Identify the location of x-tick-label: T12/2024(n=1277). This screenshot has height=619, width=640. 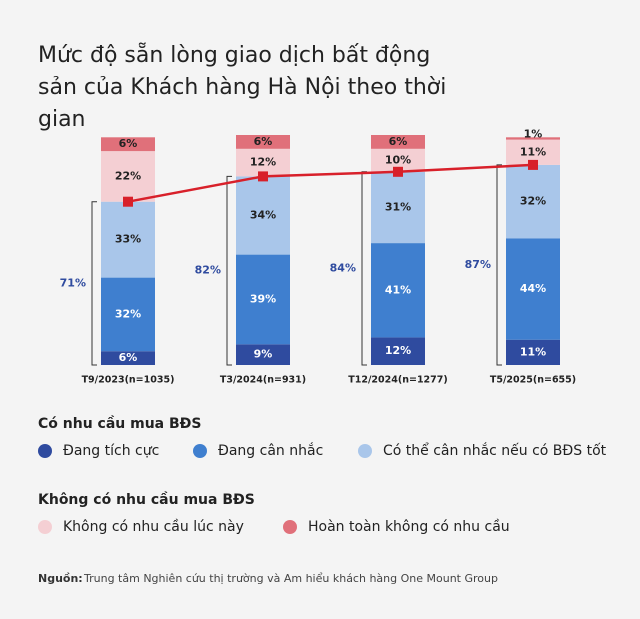
(397, 380).